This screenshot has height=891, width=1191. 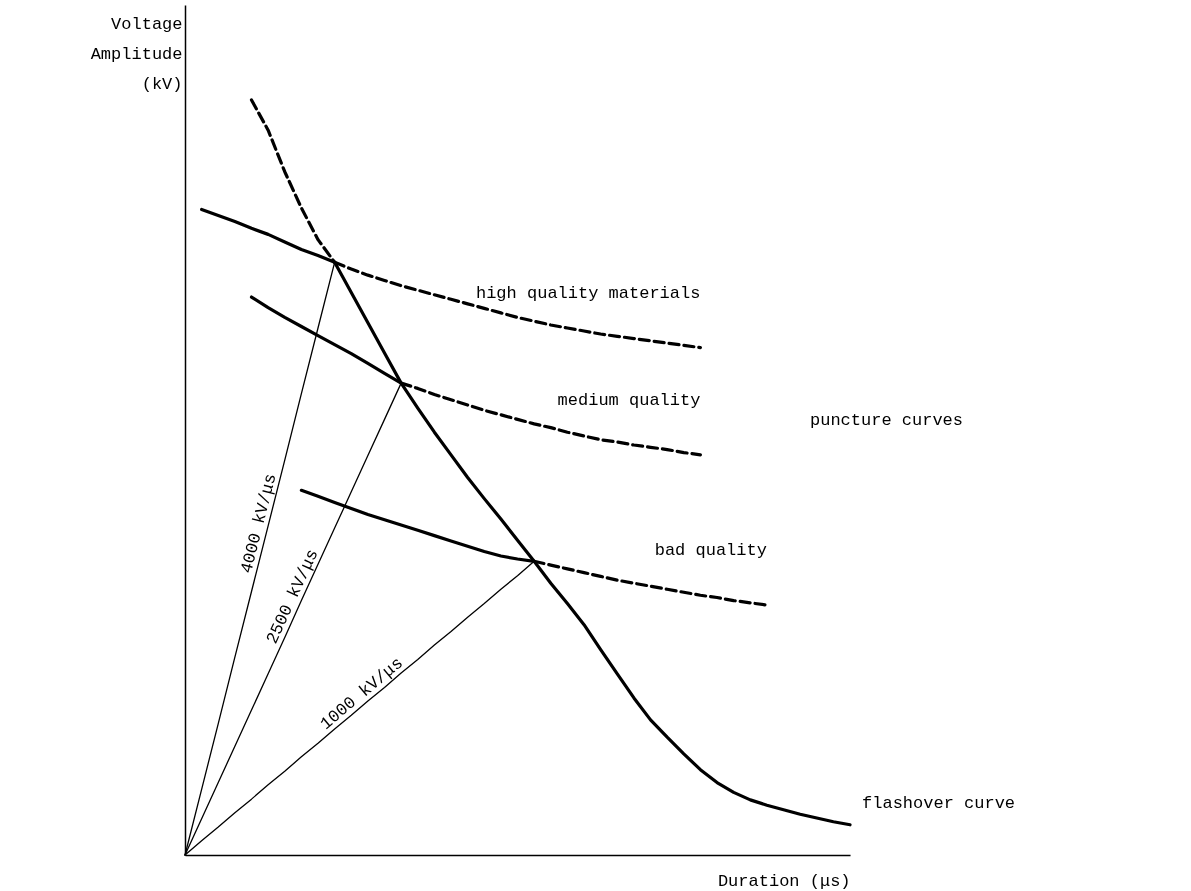 I want to click on text: 4000 kV/μs, so click(x=259, y=523).